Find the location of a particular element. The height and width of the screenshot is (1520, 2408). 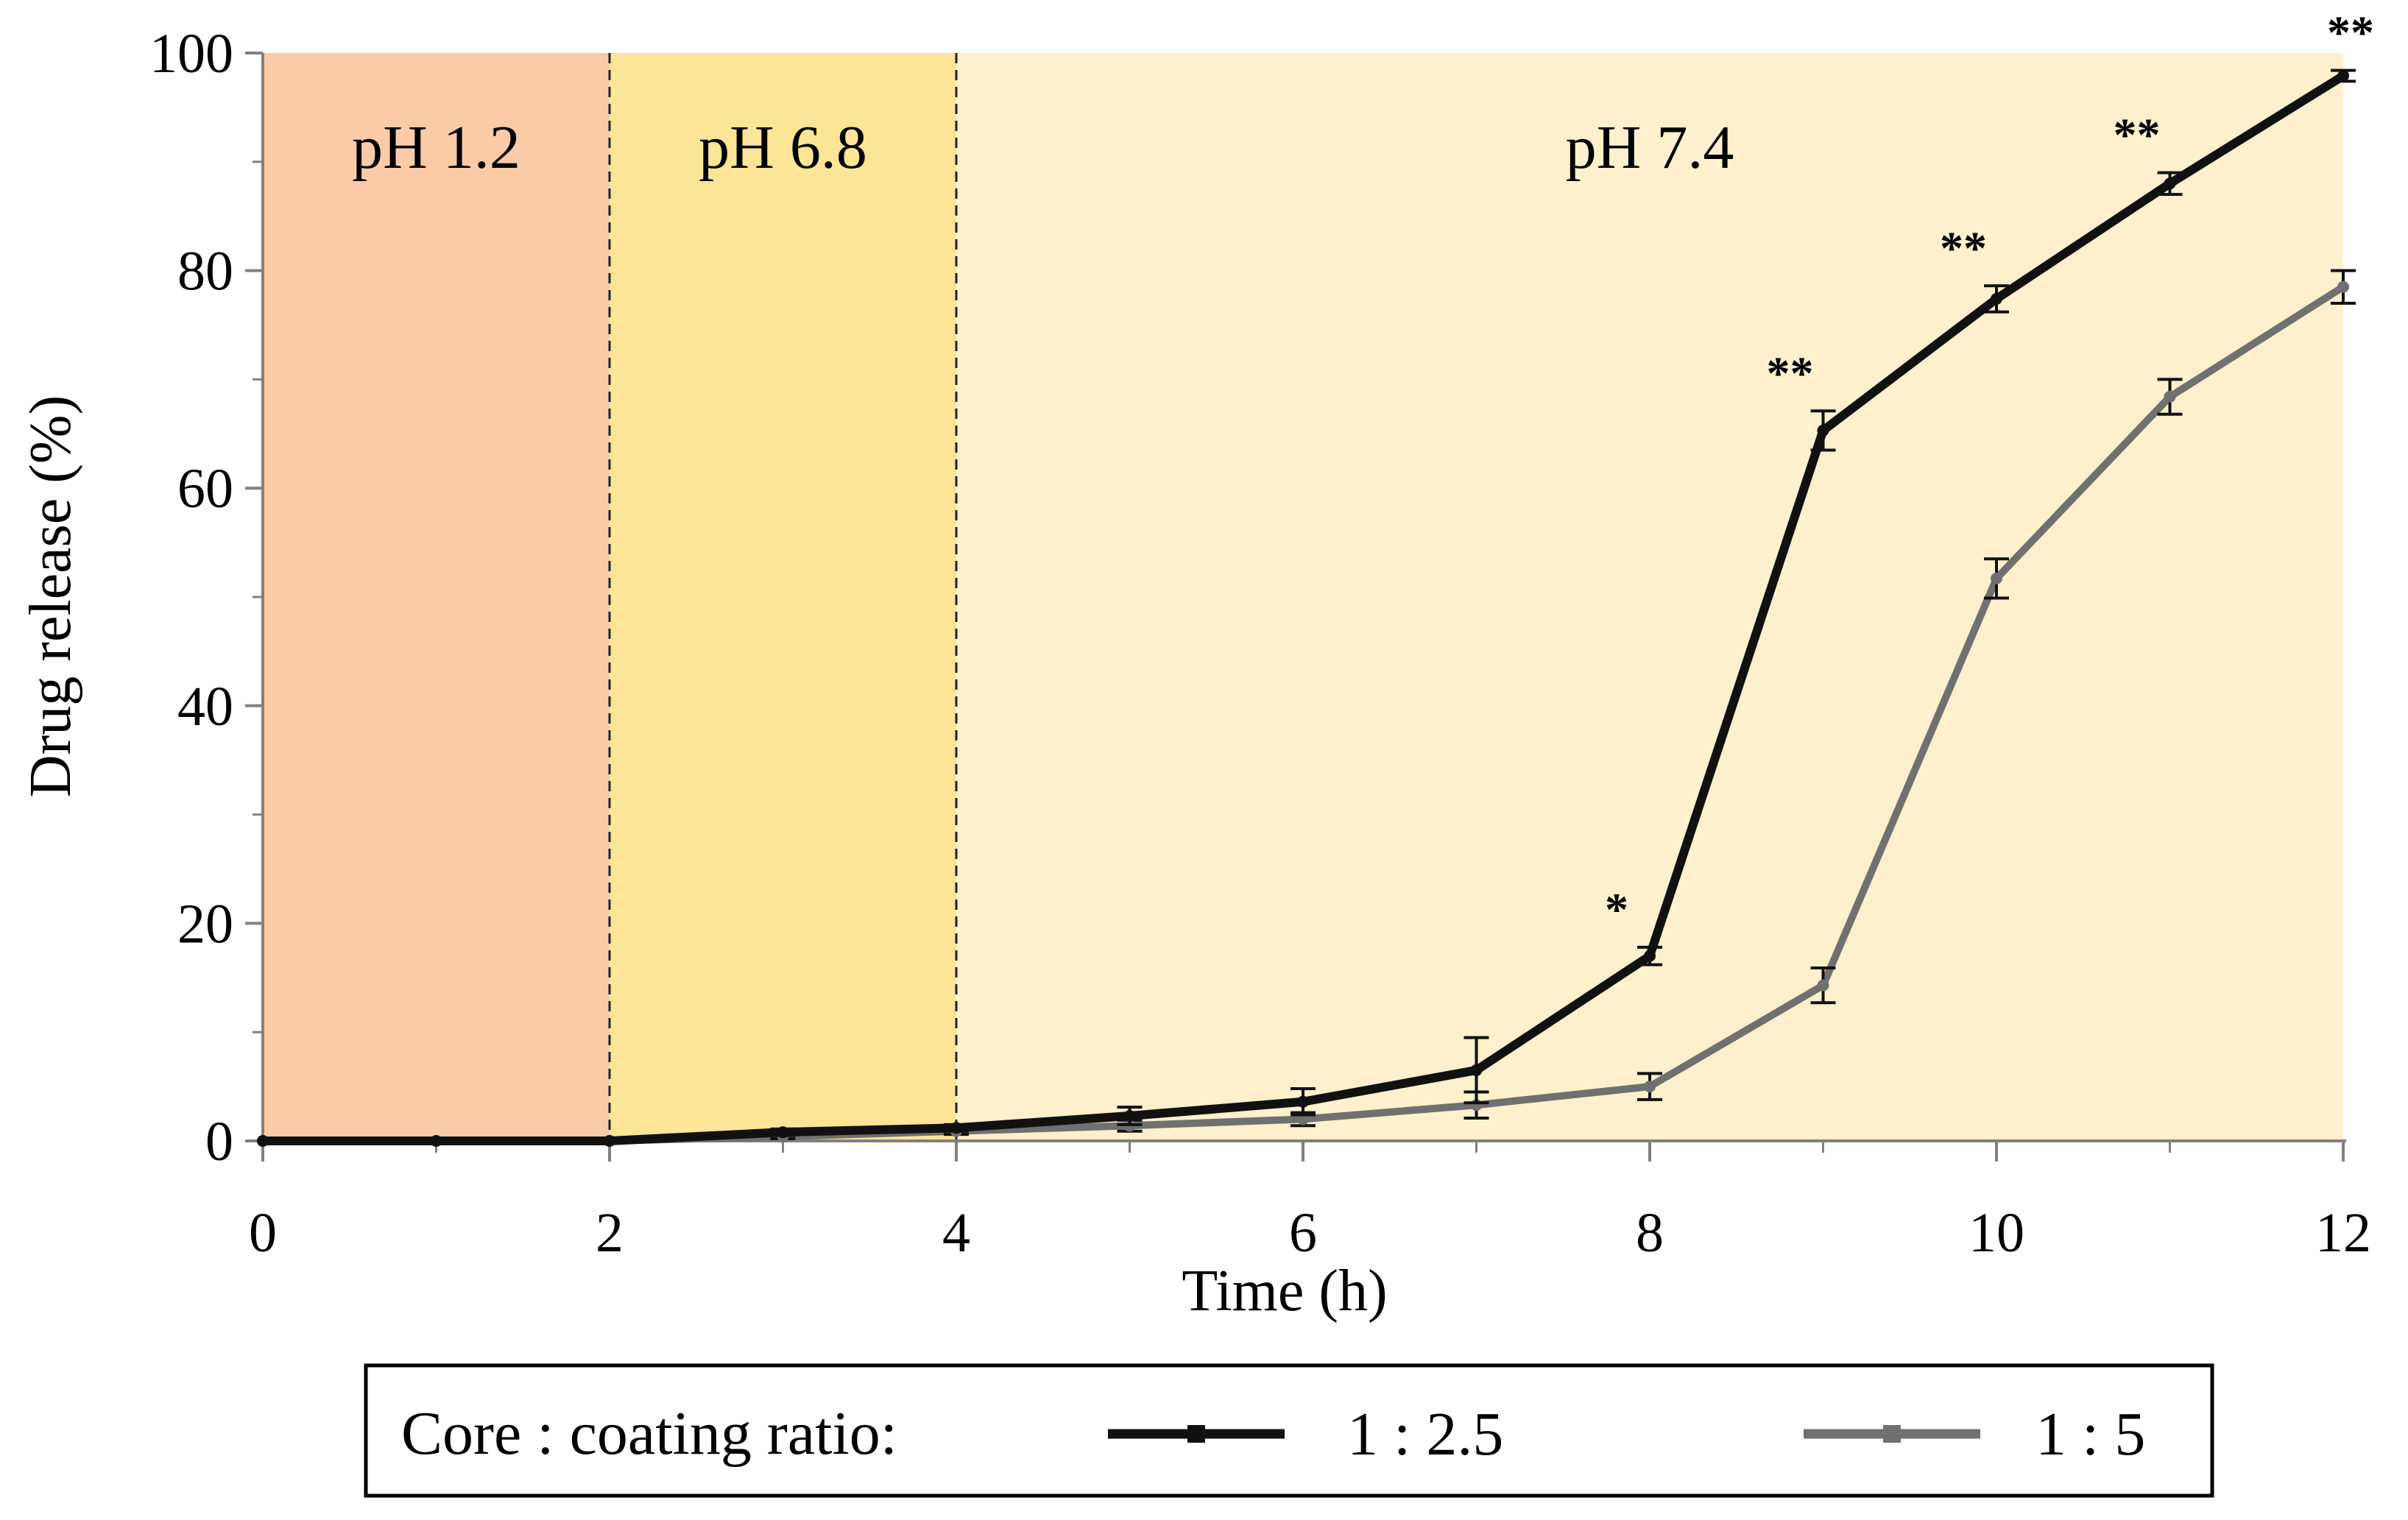

phase-label-0: pH 1.2 is located at coordinates (436, 147).